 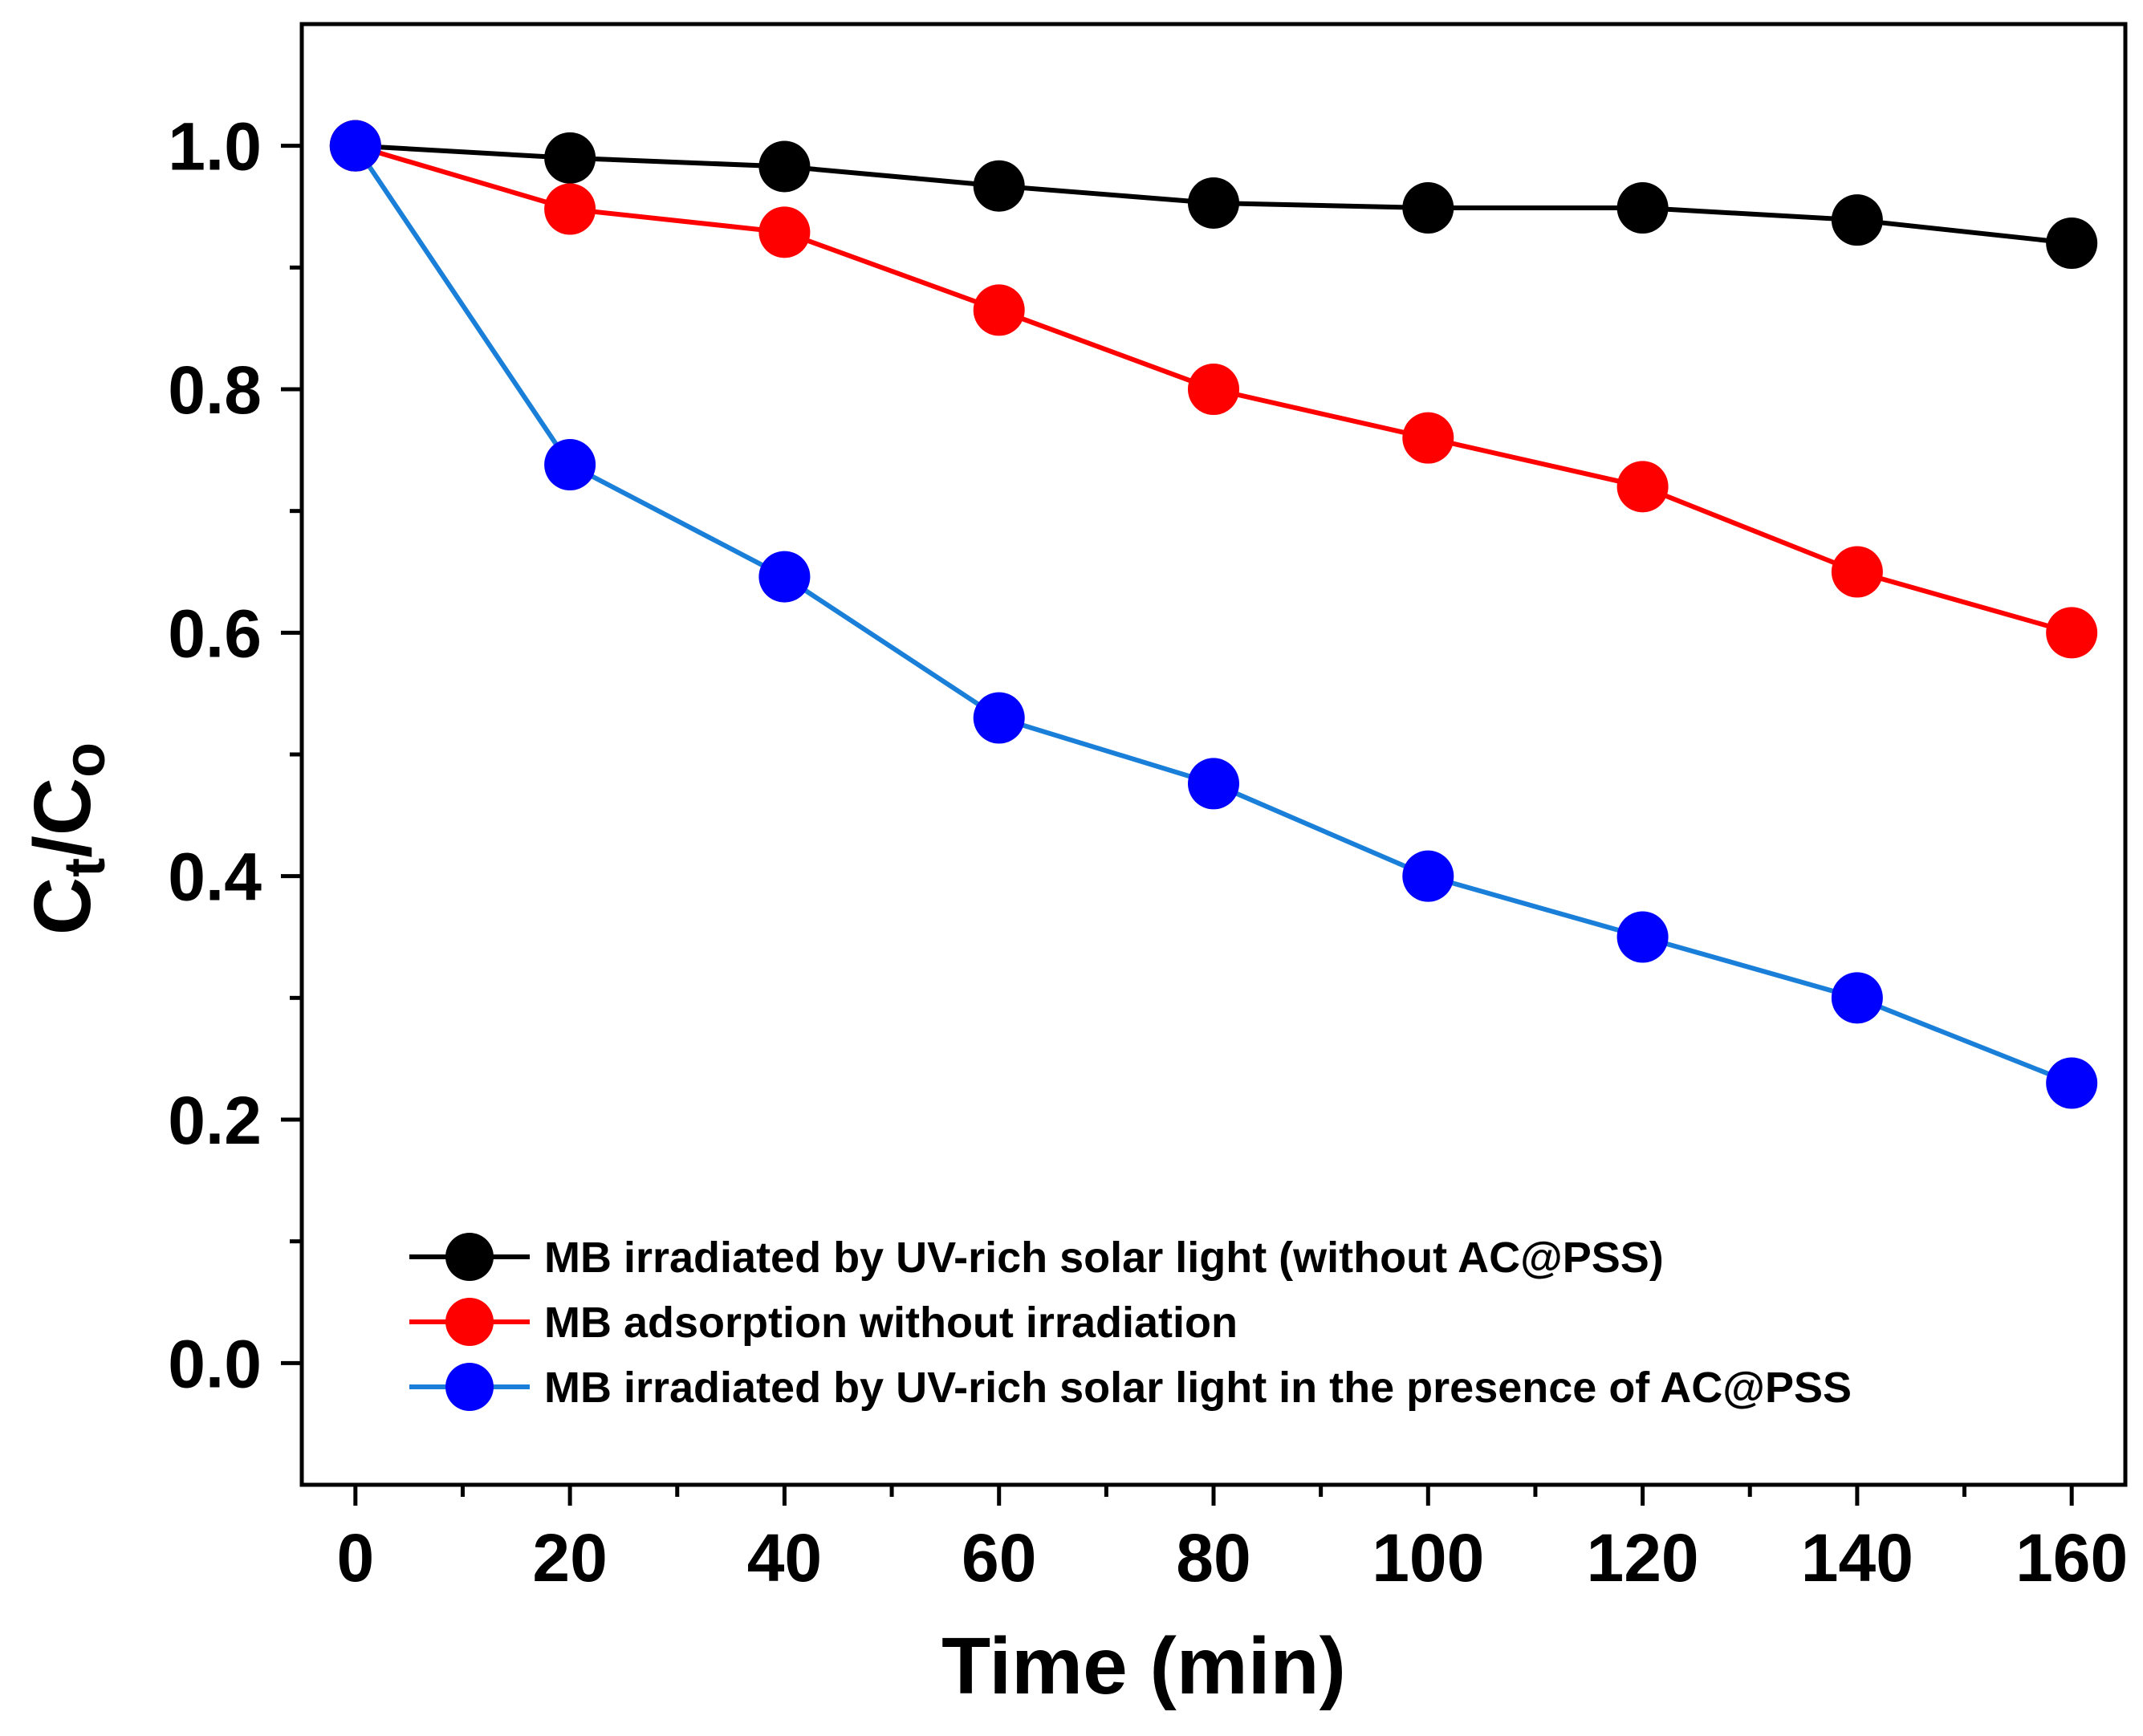 What do you see at coordinates (215, 877) in the screenshot?
I see `y-tick-label: 0.4` at bounding box center [215, 877].